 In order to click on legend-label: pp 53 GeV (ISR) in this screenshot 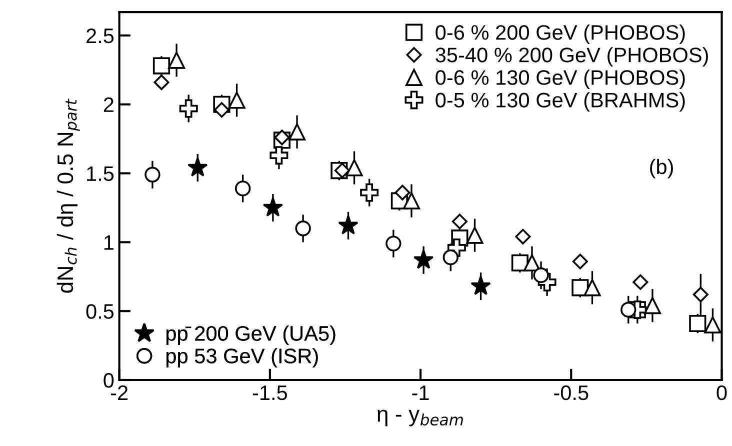, I will do `click(242, 358)`.